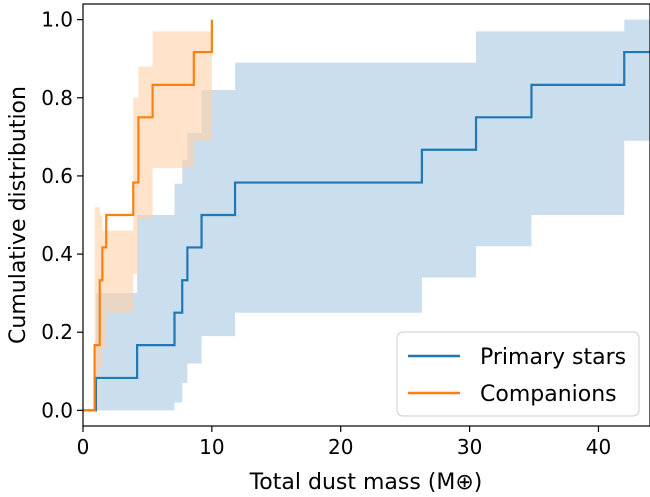 The width and height of the screenshot is (650, 497). I want to click on legend-box, so click(518, 374).